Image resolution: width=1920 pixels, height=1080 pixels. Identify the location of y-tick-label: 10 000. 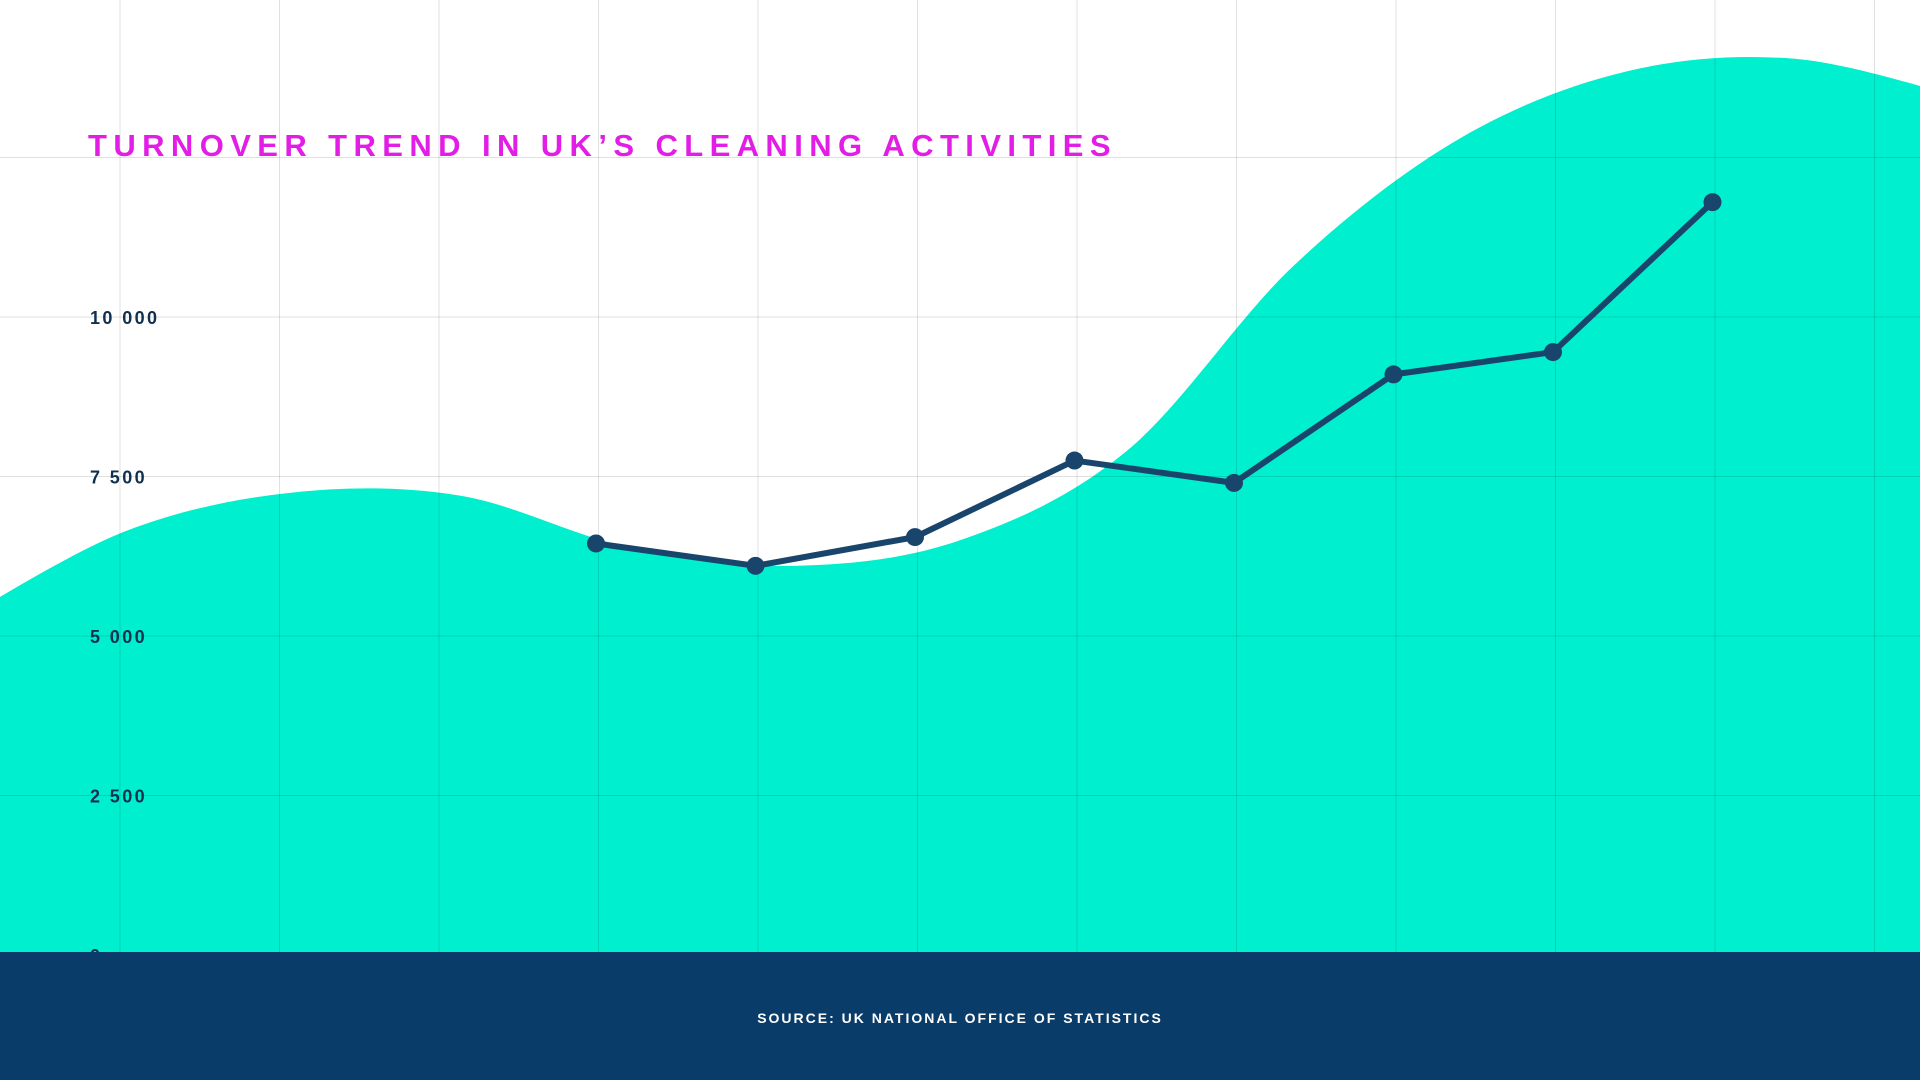
(124, 318).